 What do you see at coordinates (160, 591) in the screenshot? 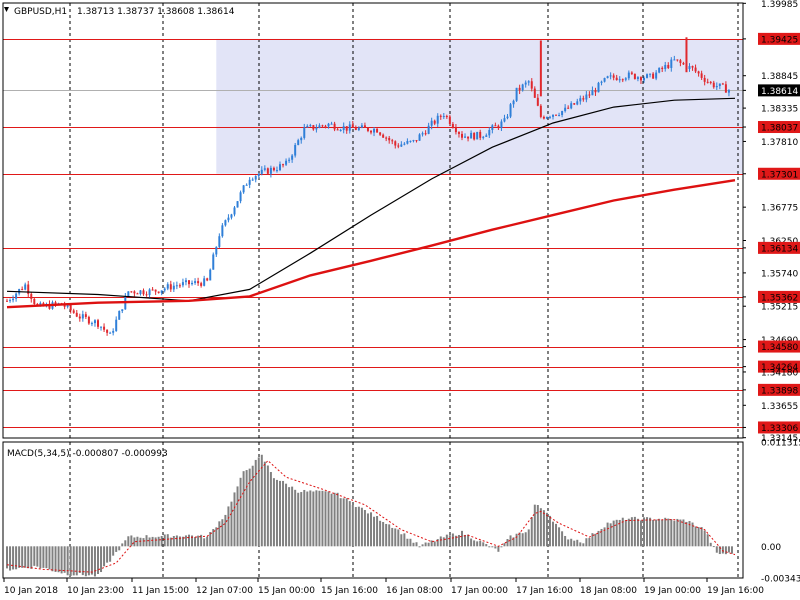
I see `time-tick-label: 11 Jan 15:00` at bounding box center [160, 591].